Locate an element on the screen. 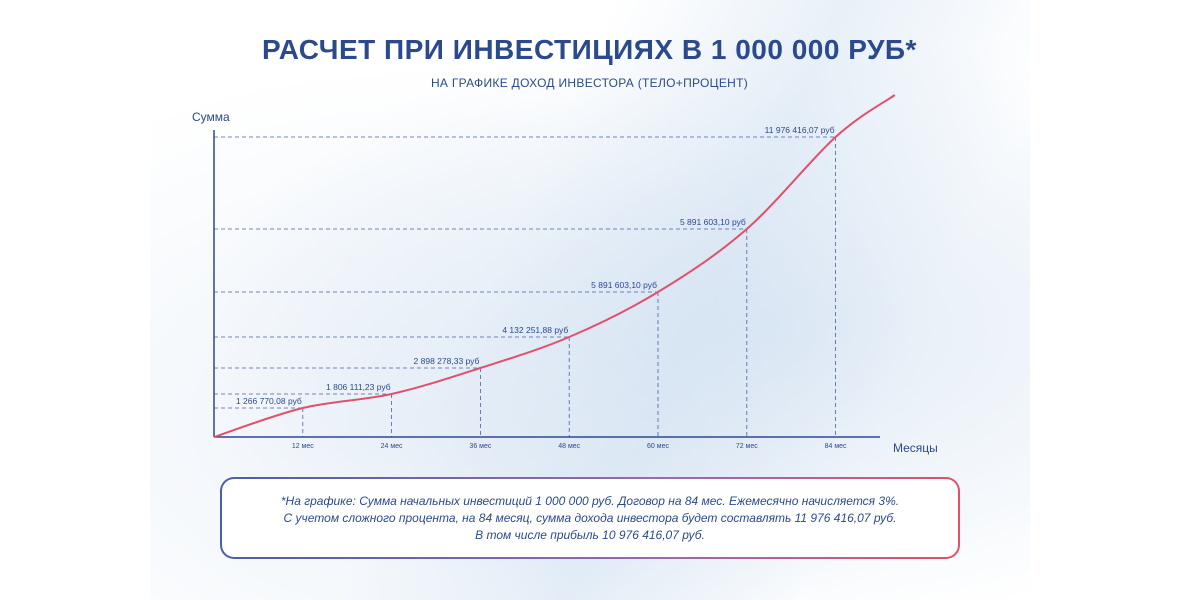  data-label: 1 266 770,08 руб is located at coordinates (269, 401).